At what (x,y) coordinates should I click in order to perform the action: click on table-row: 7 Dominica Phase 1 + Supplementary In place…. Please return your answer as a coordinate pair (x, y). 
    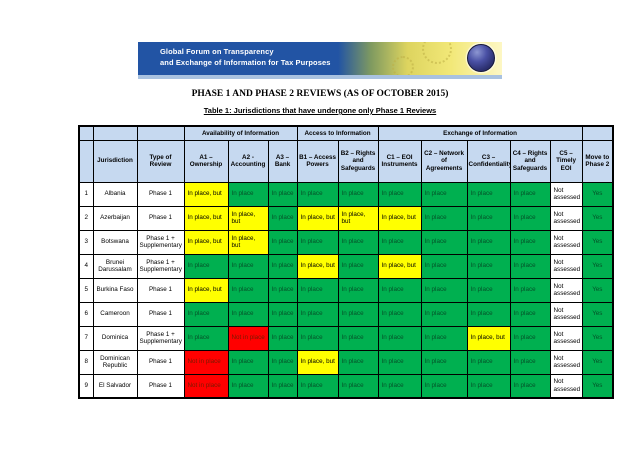
    Looking at the image, I should click on (346, 338).